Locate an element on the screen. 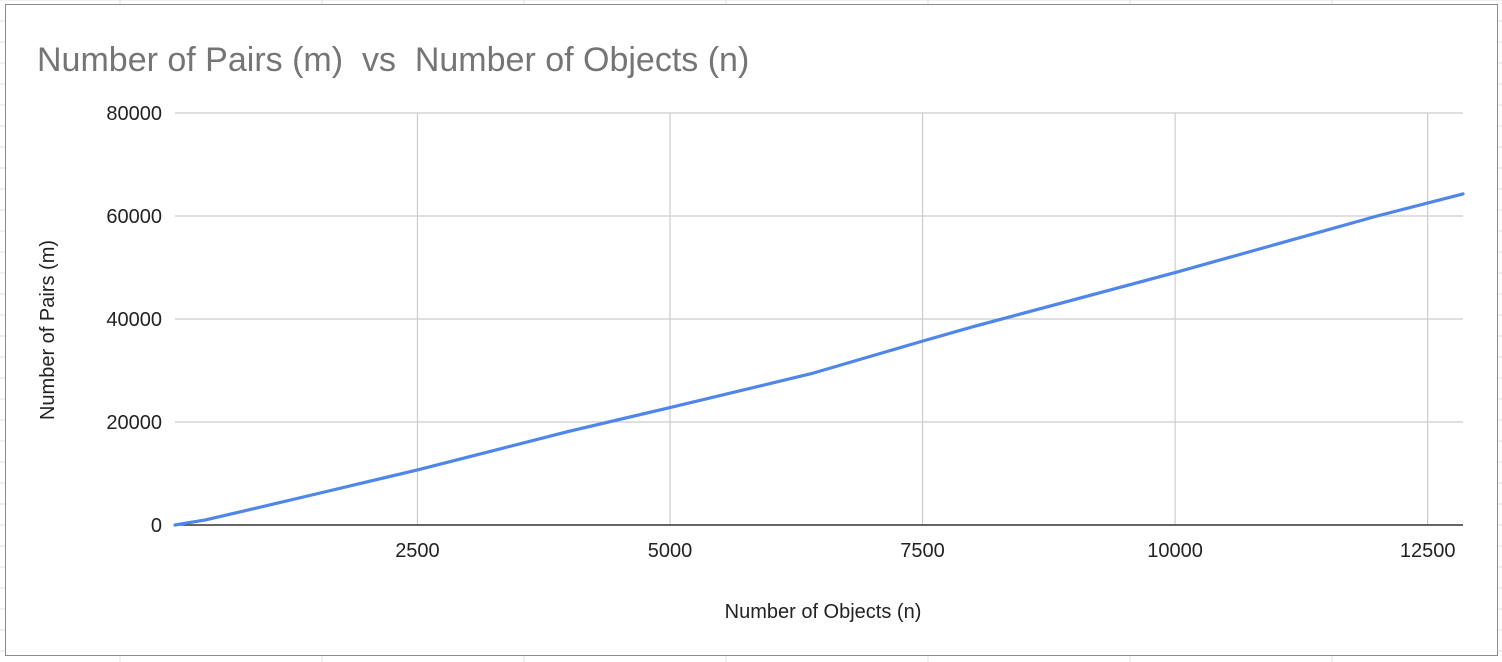 This screenshot has height=662, width=1502. y-tick-label: 20000 is located at coordinates (134, 423).